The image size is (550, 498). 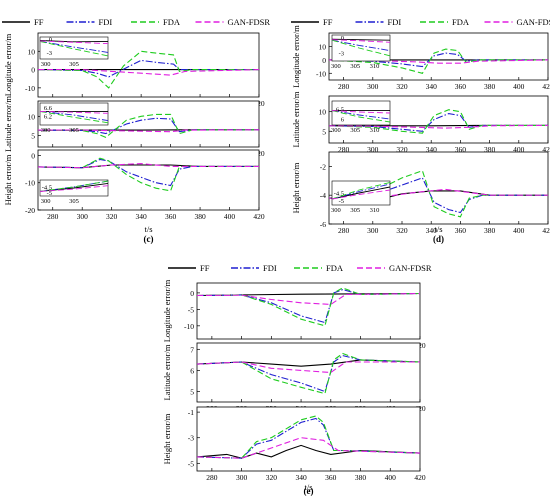 I want to click on inset-c-0: -3 0 300 305, so click(x=74, y=52).